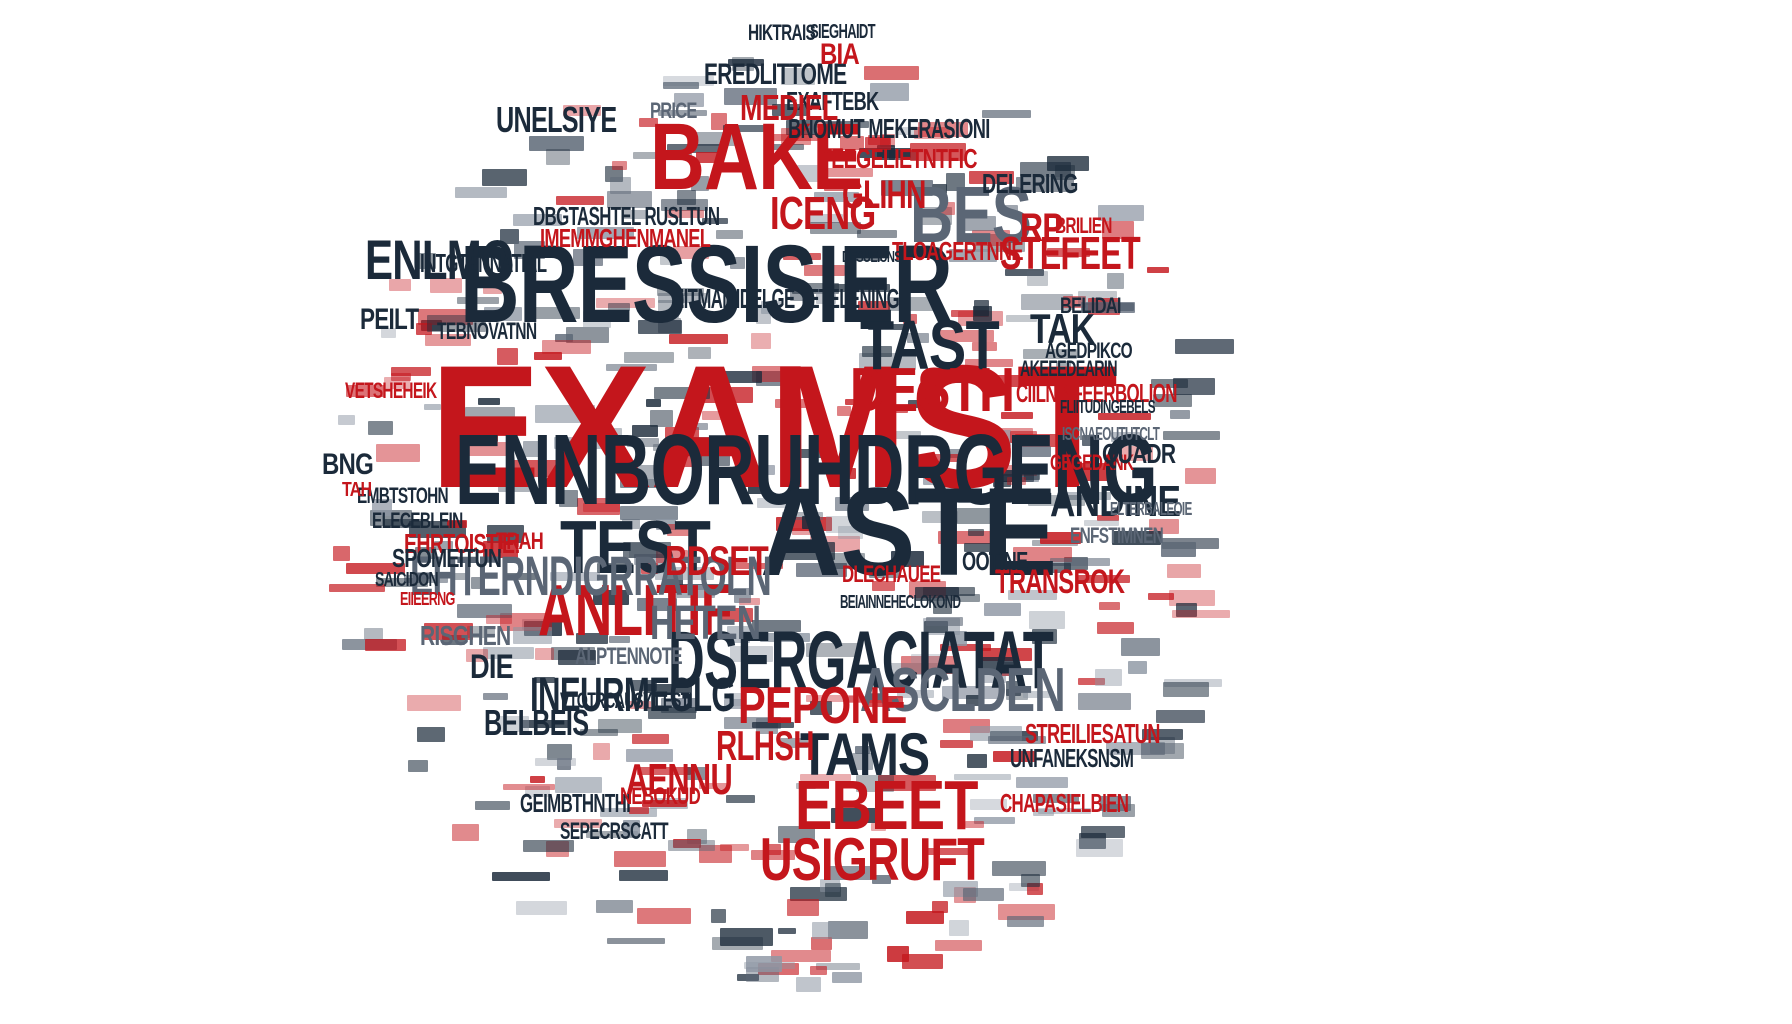 This screenshot has width=1792, height=1024. I want to click on cloud-word: ICENG, so click(823, 213).